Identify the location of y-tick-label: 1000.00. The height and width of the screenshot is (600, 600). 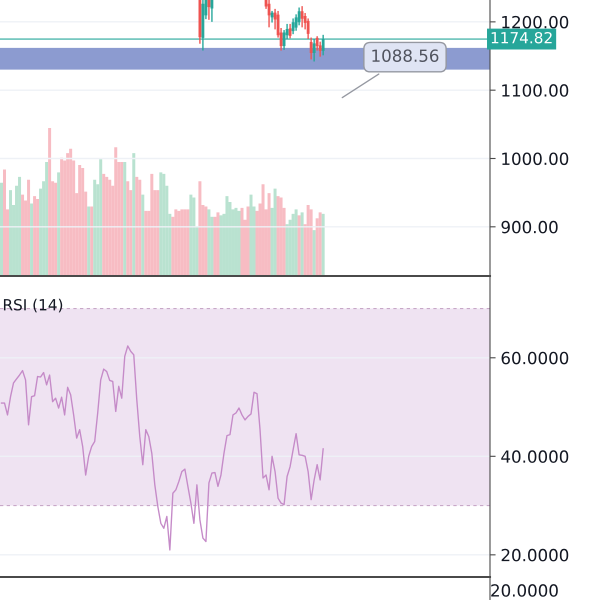
(535, 159).